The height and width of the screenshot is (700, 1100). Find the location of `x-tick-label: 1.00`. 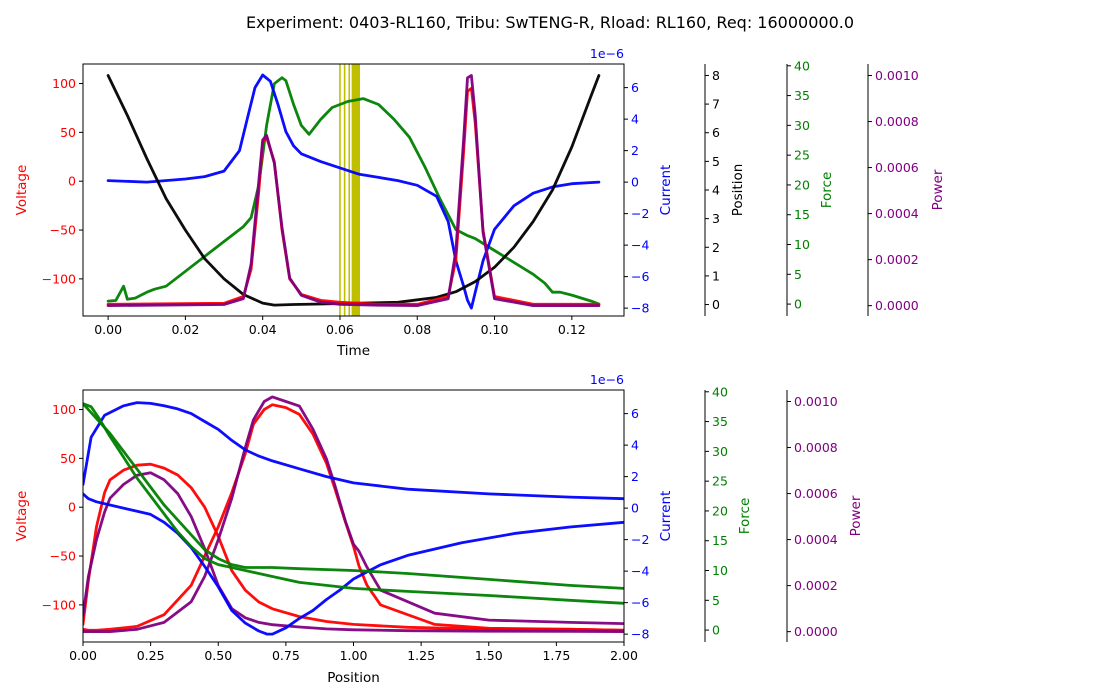

x-tick-label: 1.00 is located at coordinates (354, 655).